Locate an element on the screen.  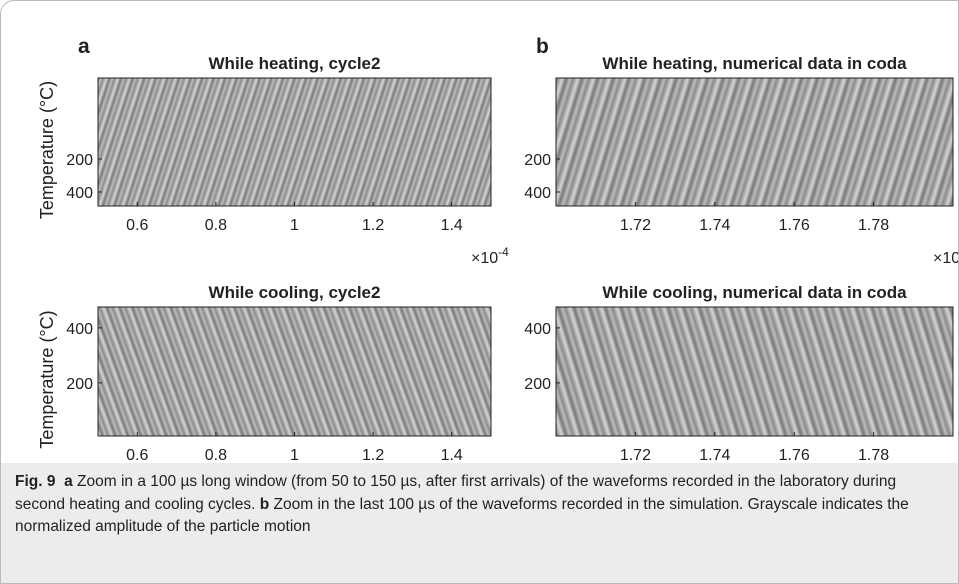
panel-ref: b is located at coordinates (264, 504).